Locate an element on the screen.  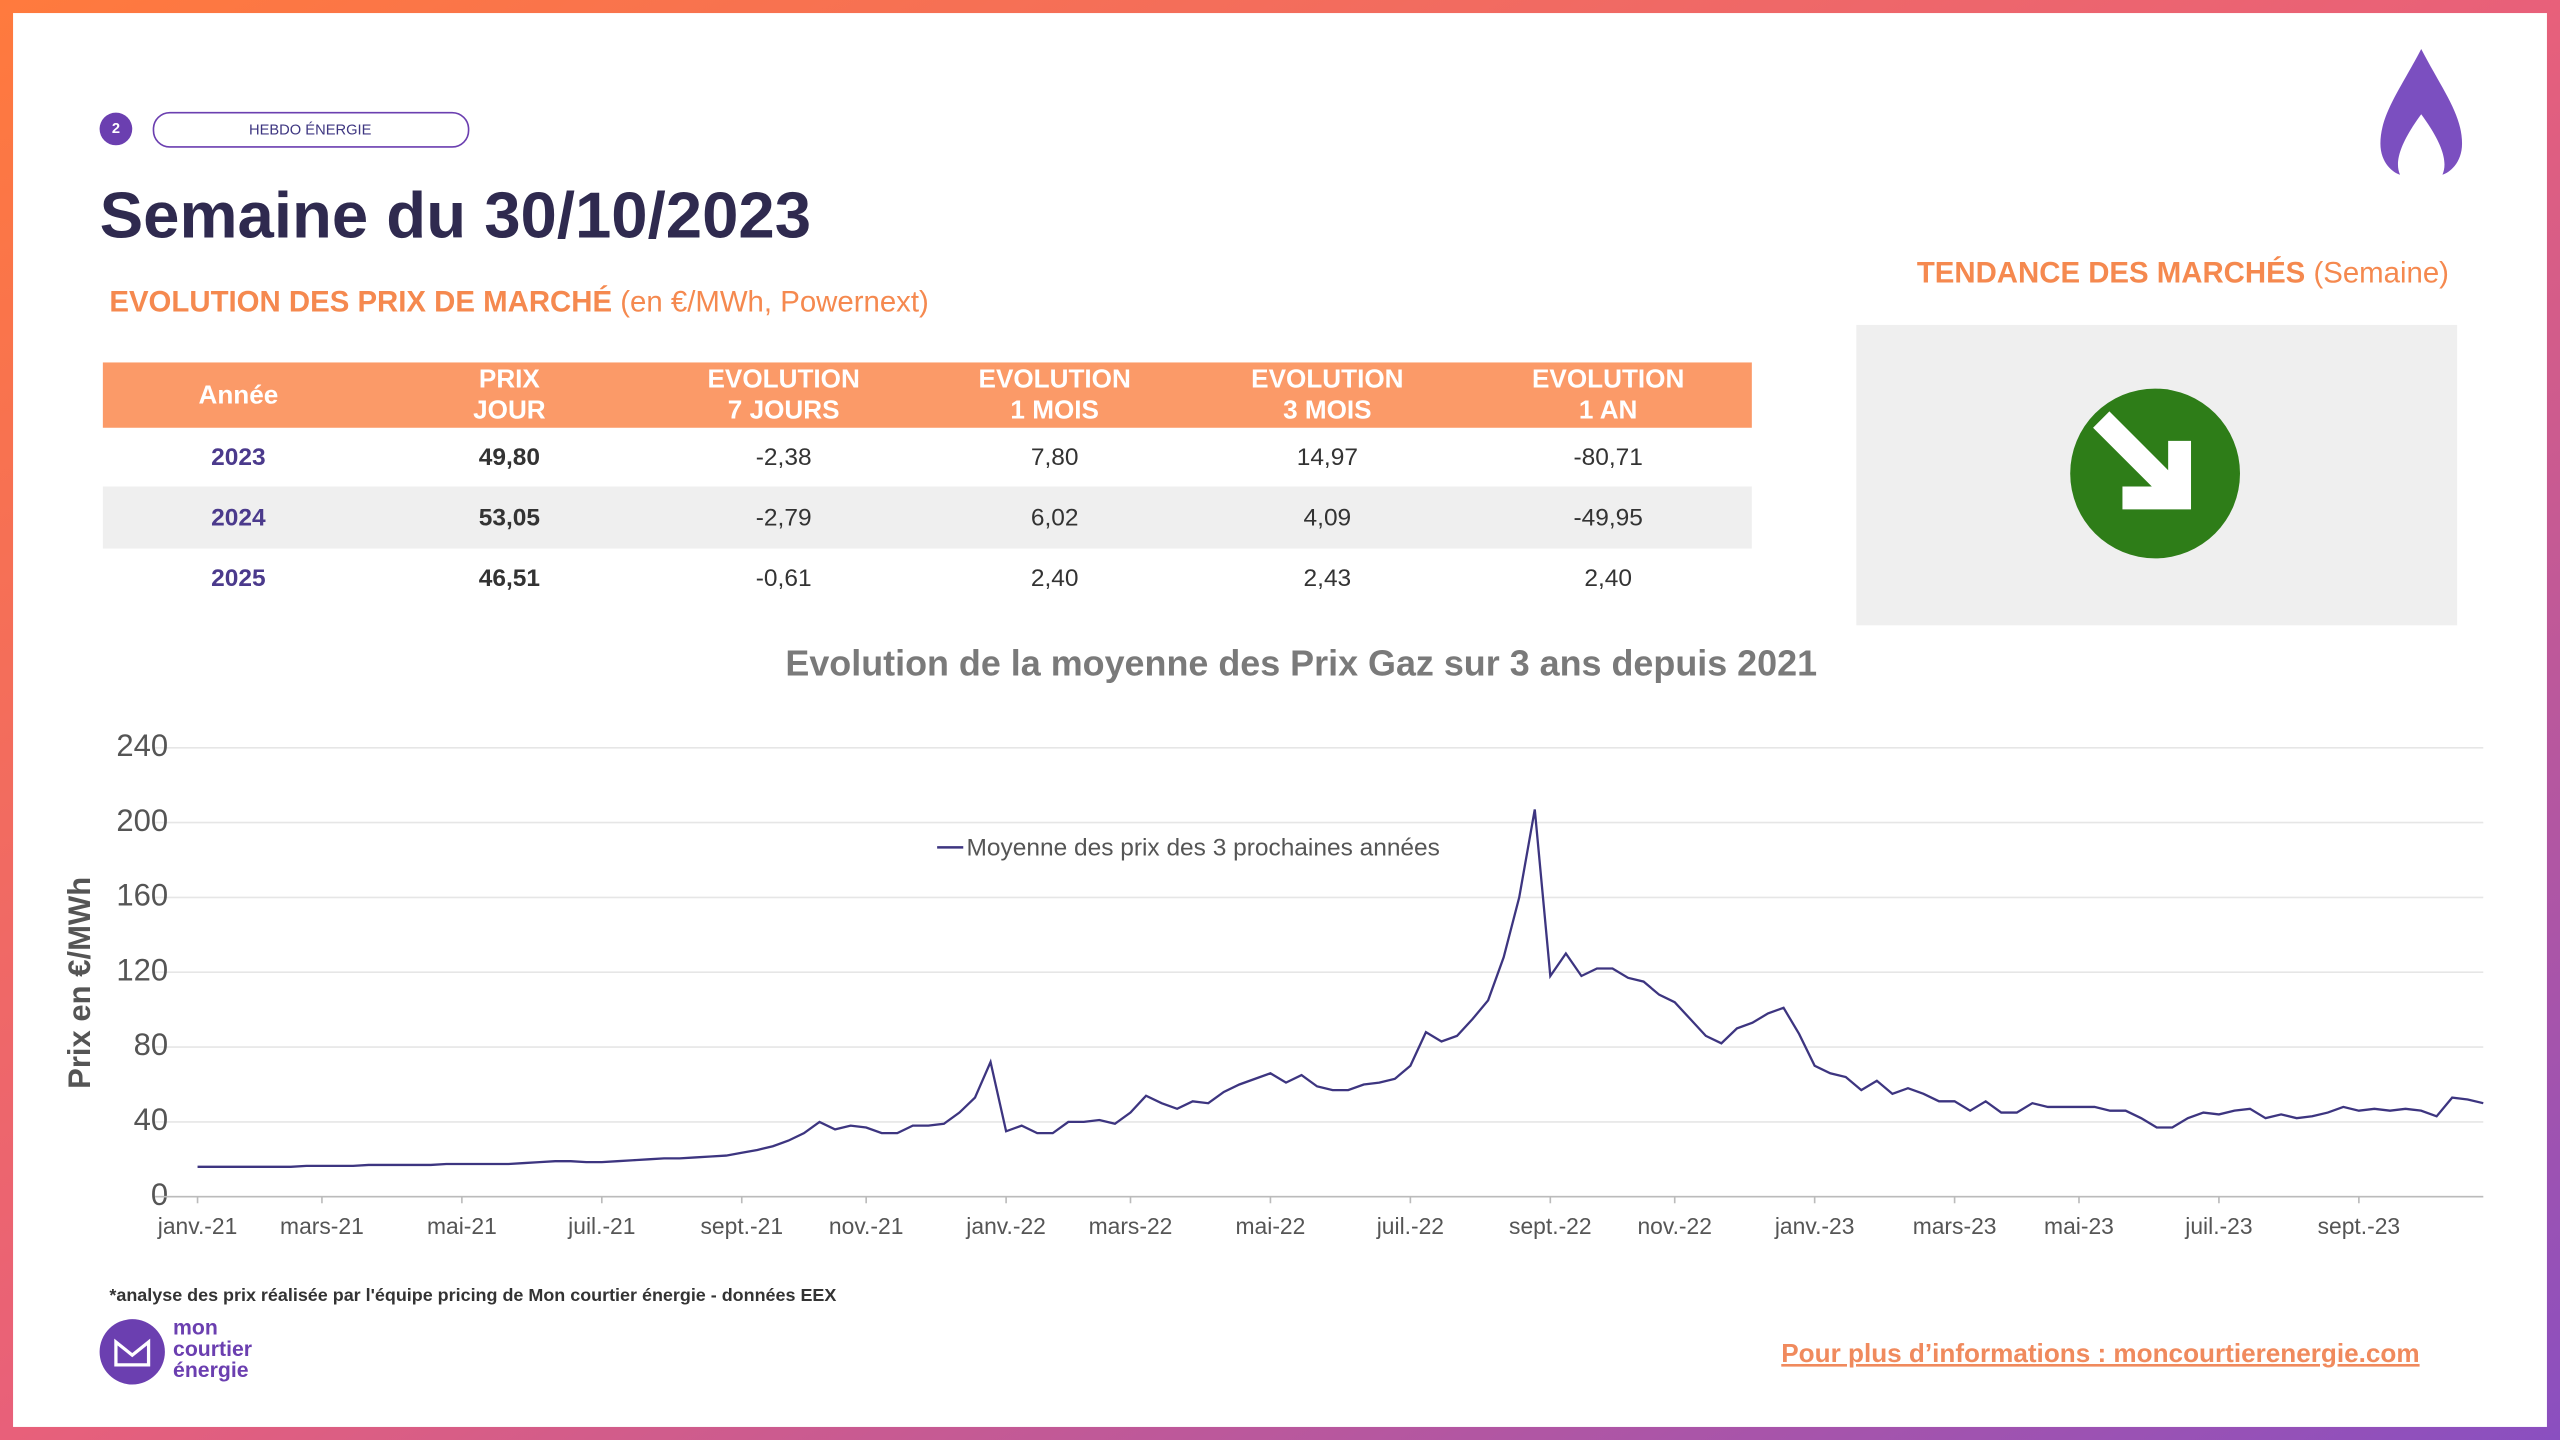
x-tick-label: mai-21 is located at coordinates (462, 1226).